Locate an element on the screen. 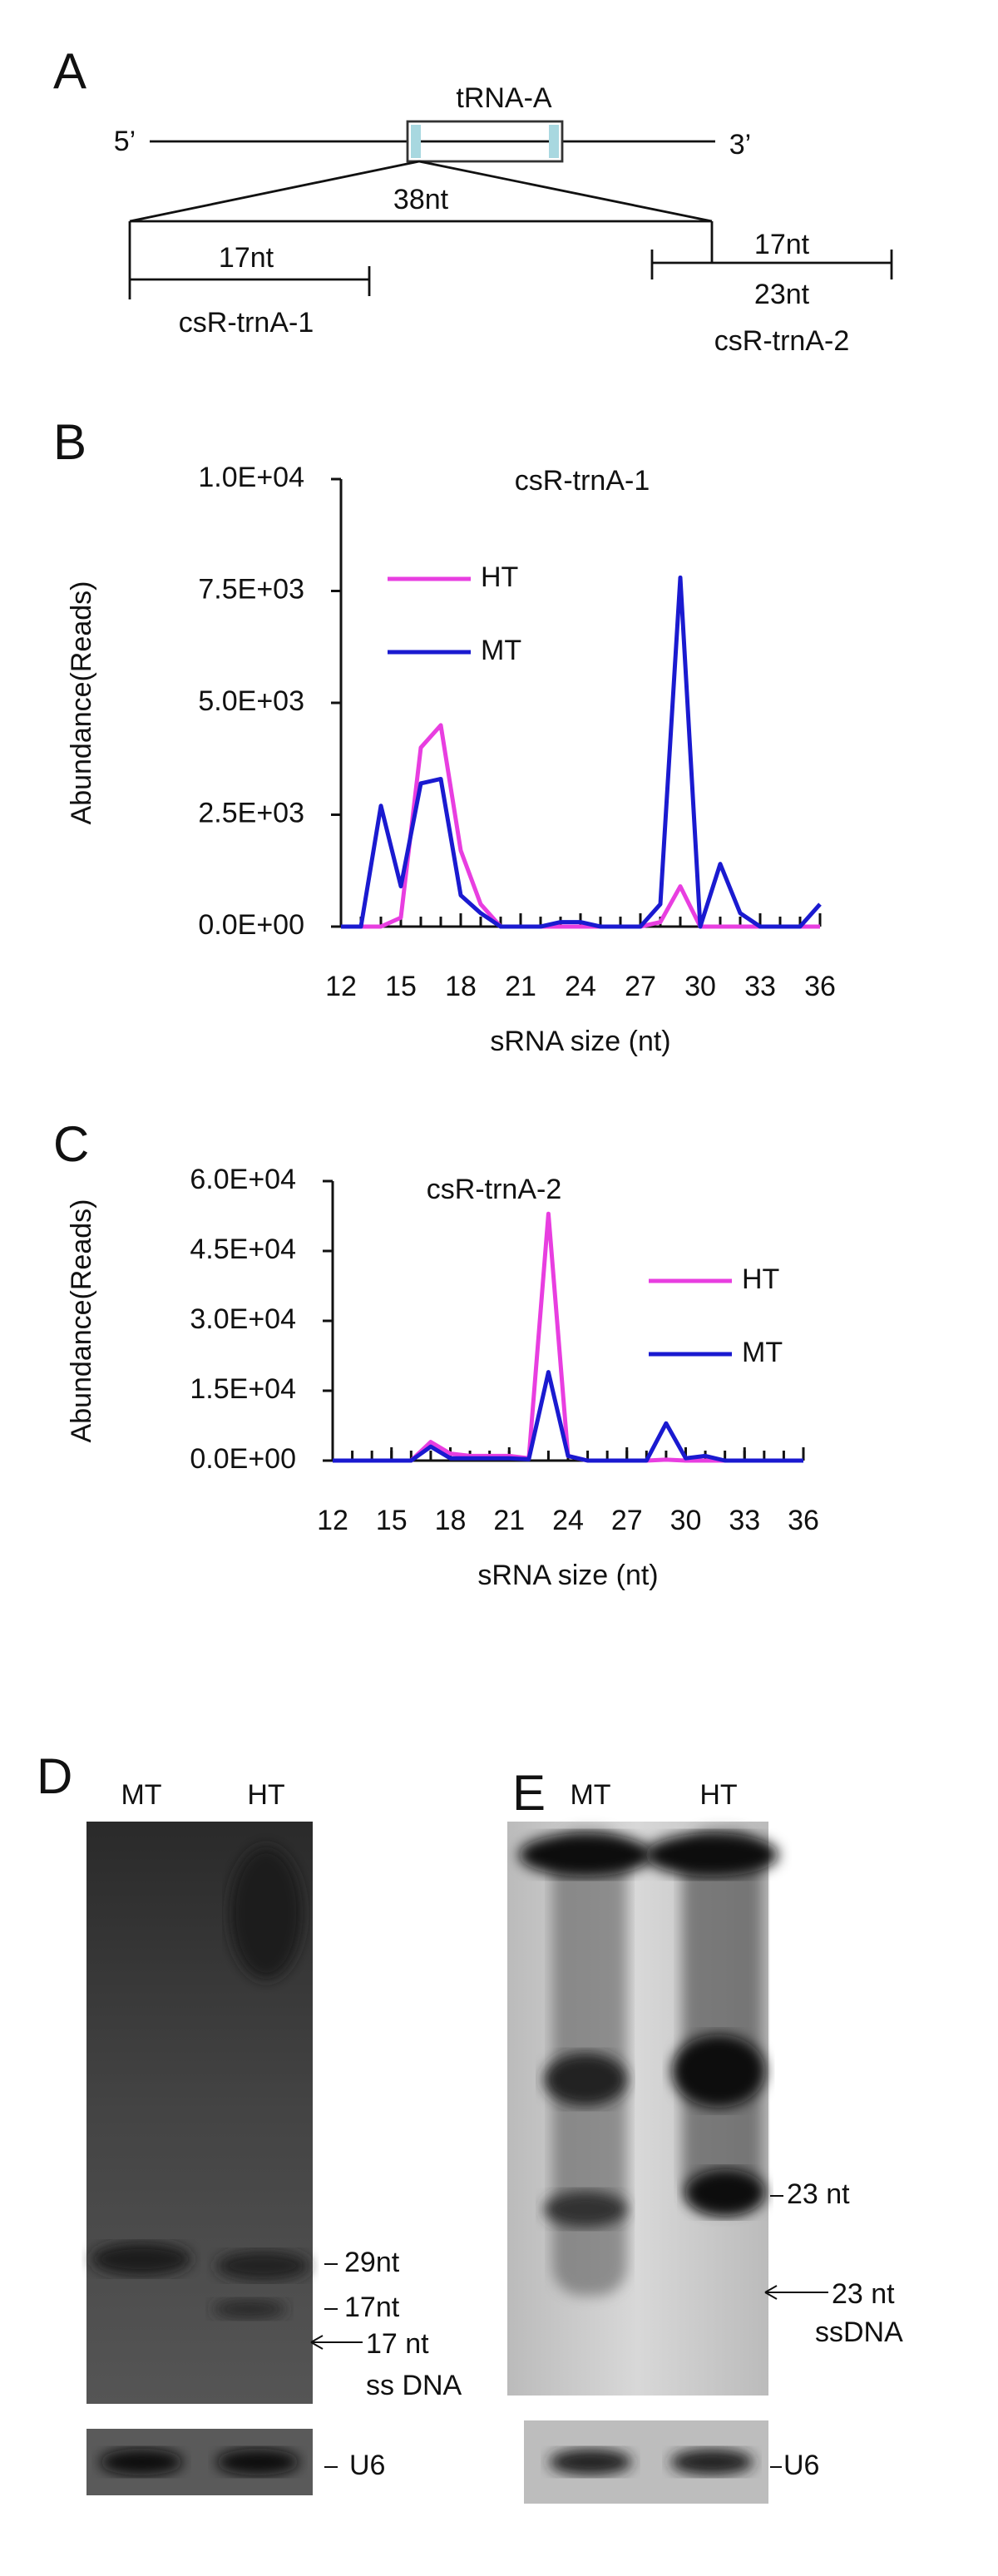 This screenshot has height=2576, width=998. y-tick-label: 6.0E+04 is located at coordinates (243, 1179).